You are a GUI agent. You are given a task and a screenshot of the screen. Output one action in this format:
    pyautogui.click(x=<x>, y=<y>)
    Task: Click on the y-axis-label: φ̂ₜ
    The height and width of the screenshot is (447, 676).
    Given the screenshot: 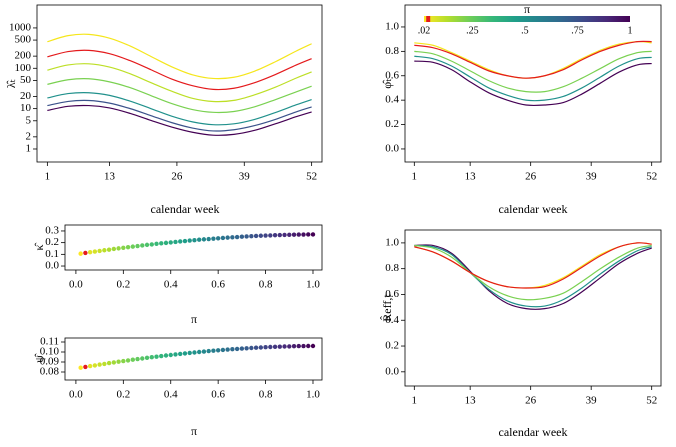 What is the action you would take?
    pyautogui.click(x=387, y=83)
    